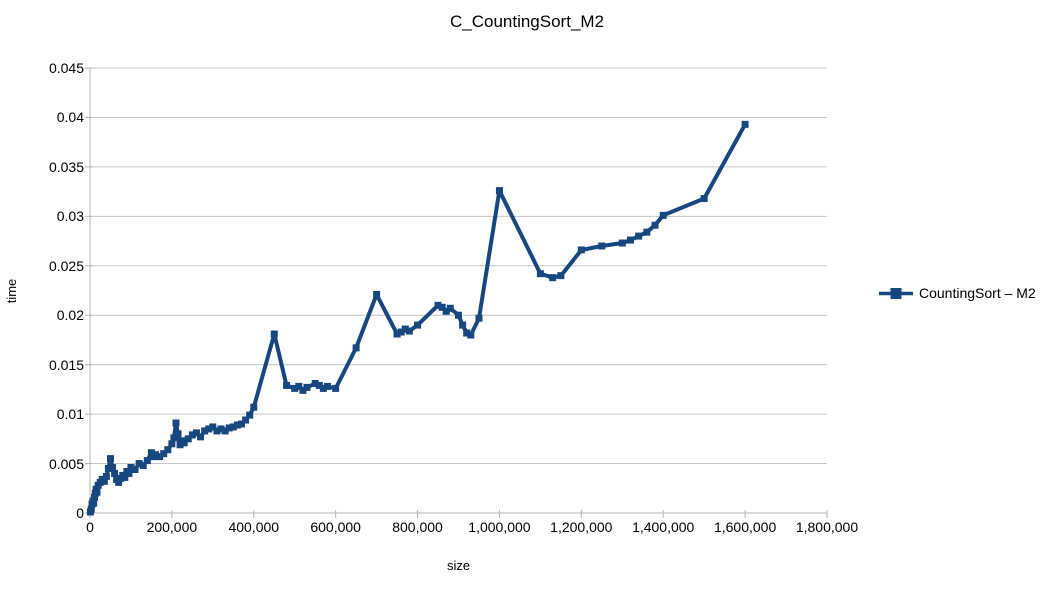 This screenshot has width=1054, height=590. Describe the element at coordinates (66, 68) in the screenshot. I see `y-tick-label: 0.045` at that location.